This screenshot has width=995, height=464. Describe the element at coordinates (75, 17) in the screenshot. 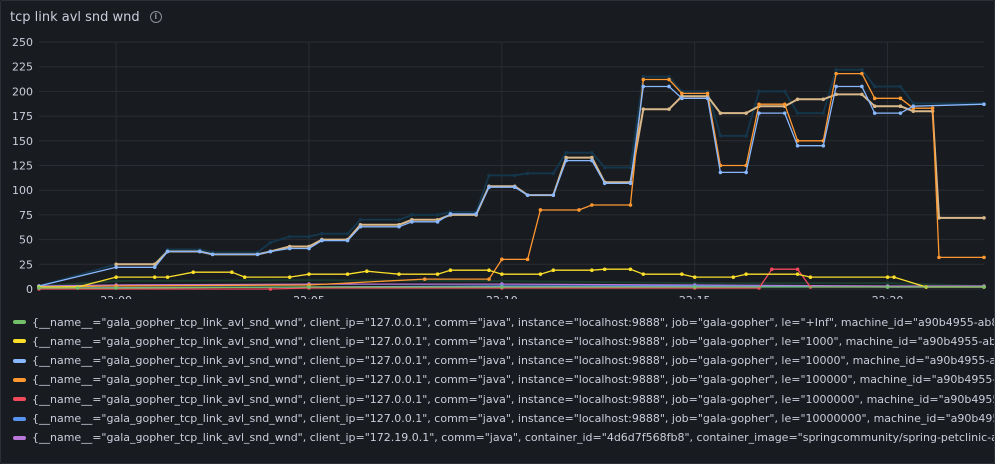

I see `panel-title: tcp link avl snd wnd` at that location.